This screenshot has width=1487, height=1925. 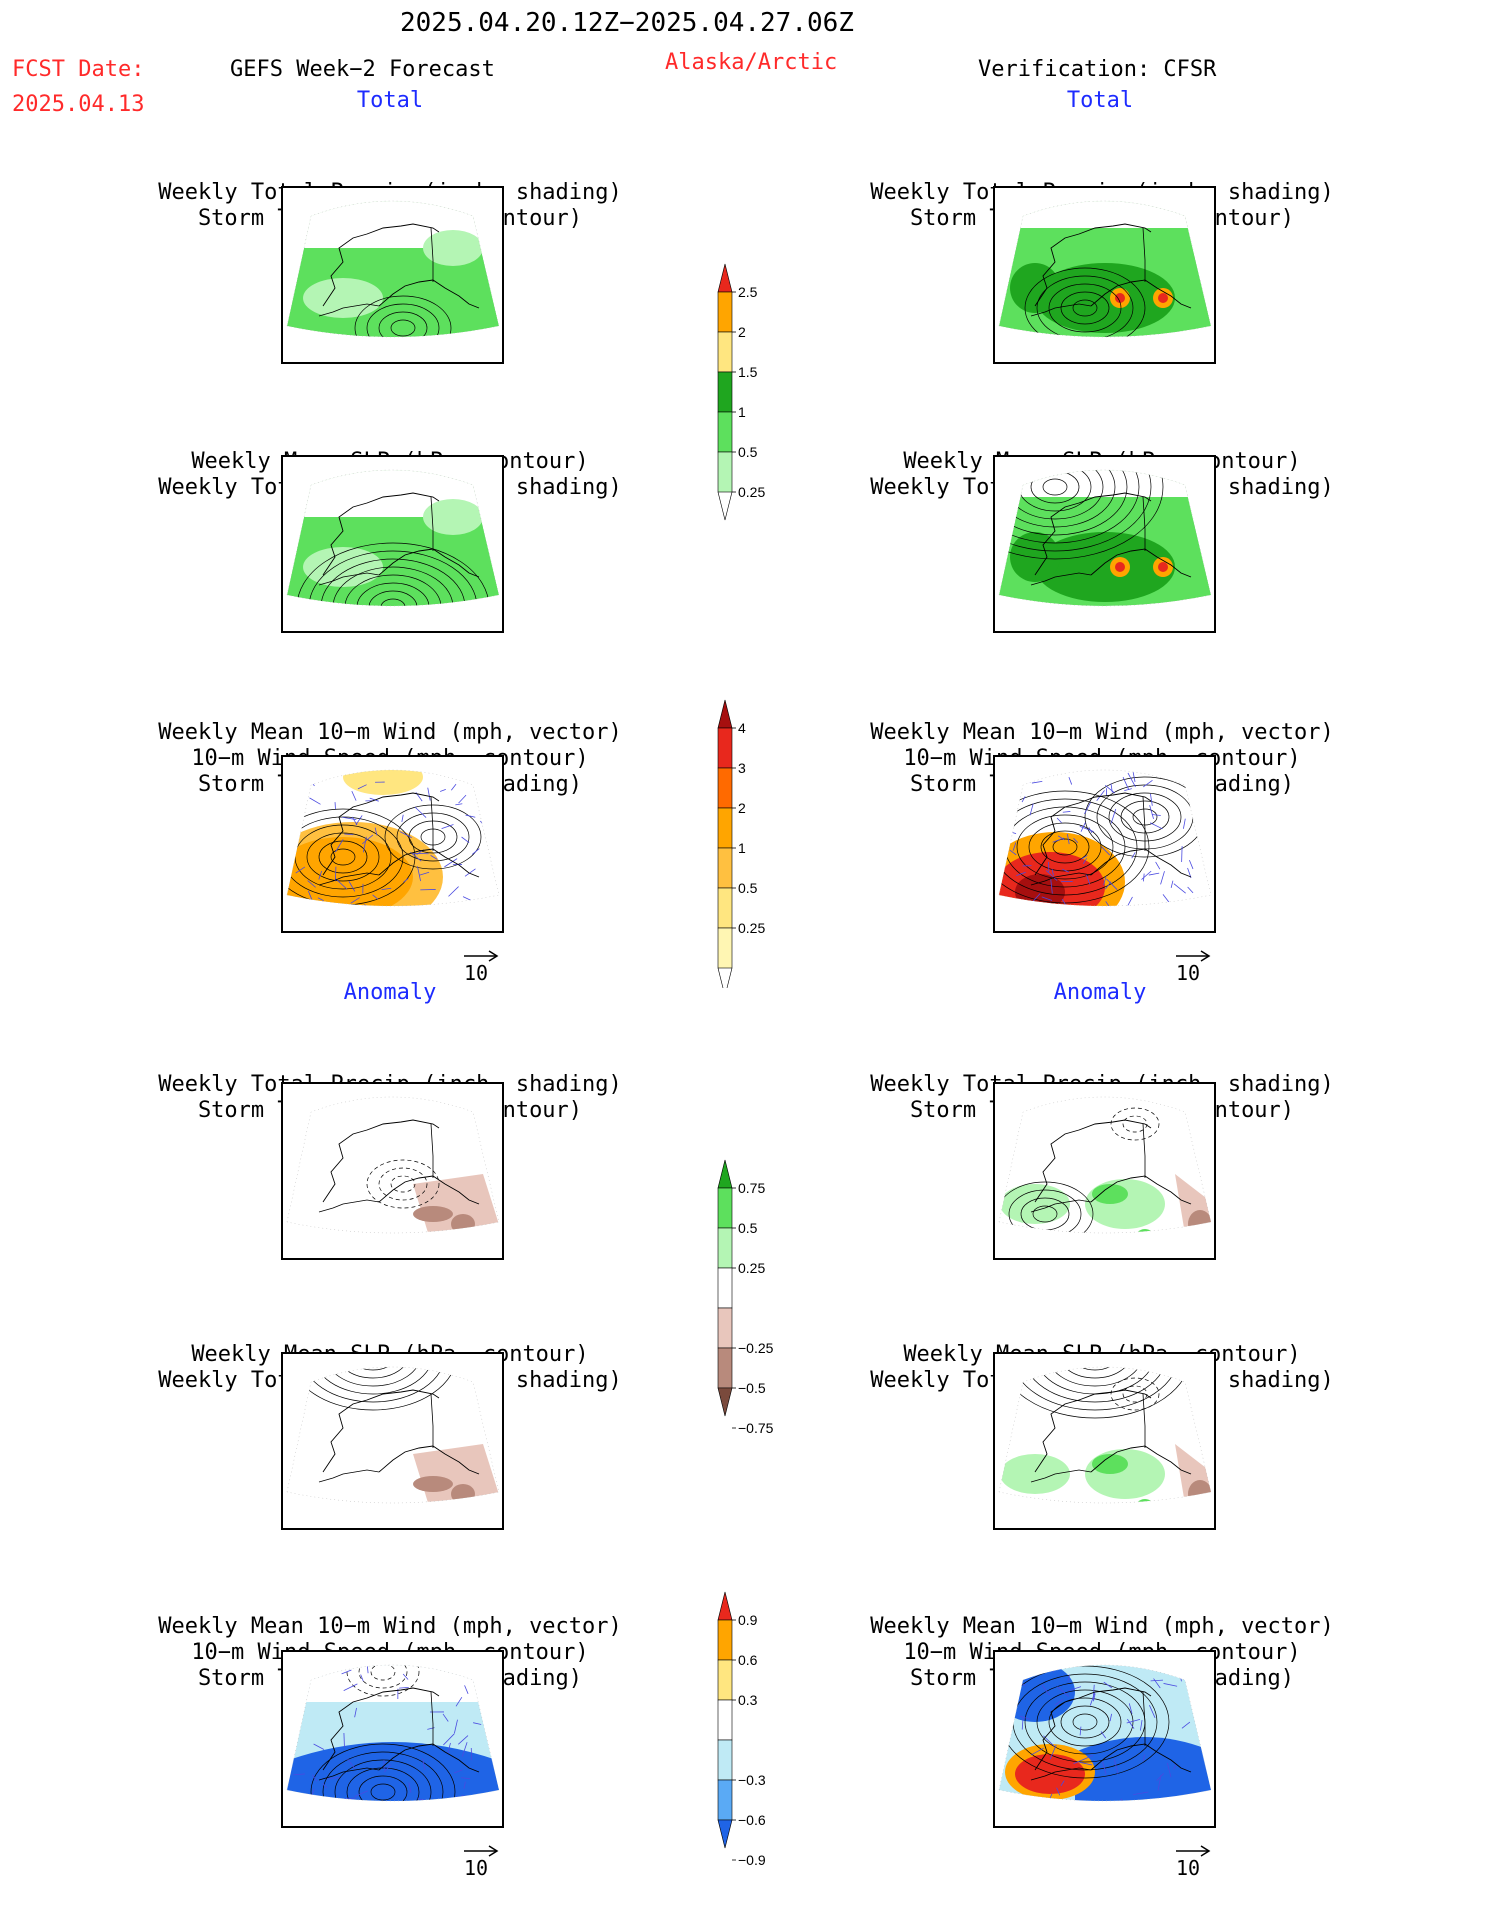 What do you see at coordinates (741, 1729) in the screenshot?
I see `colorbar-track-anom: 0.9 0.6 0.3 −0.3 −0.6 −0.9` at bounding box center [741, 1729].